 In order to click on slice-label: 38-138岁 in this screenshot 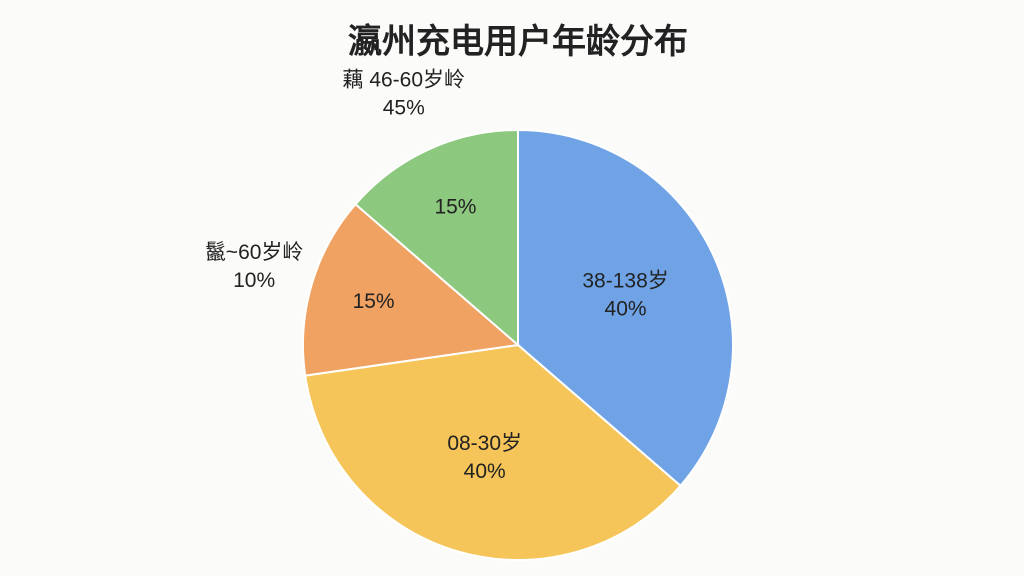, I will do `click(625, 280)`.